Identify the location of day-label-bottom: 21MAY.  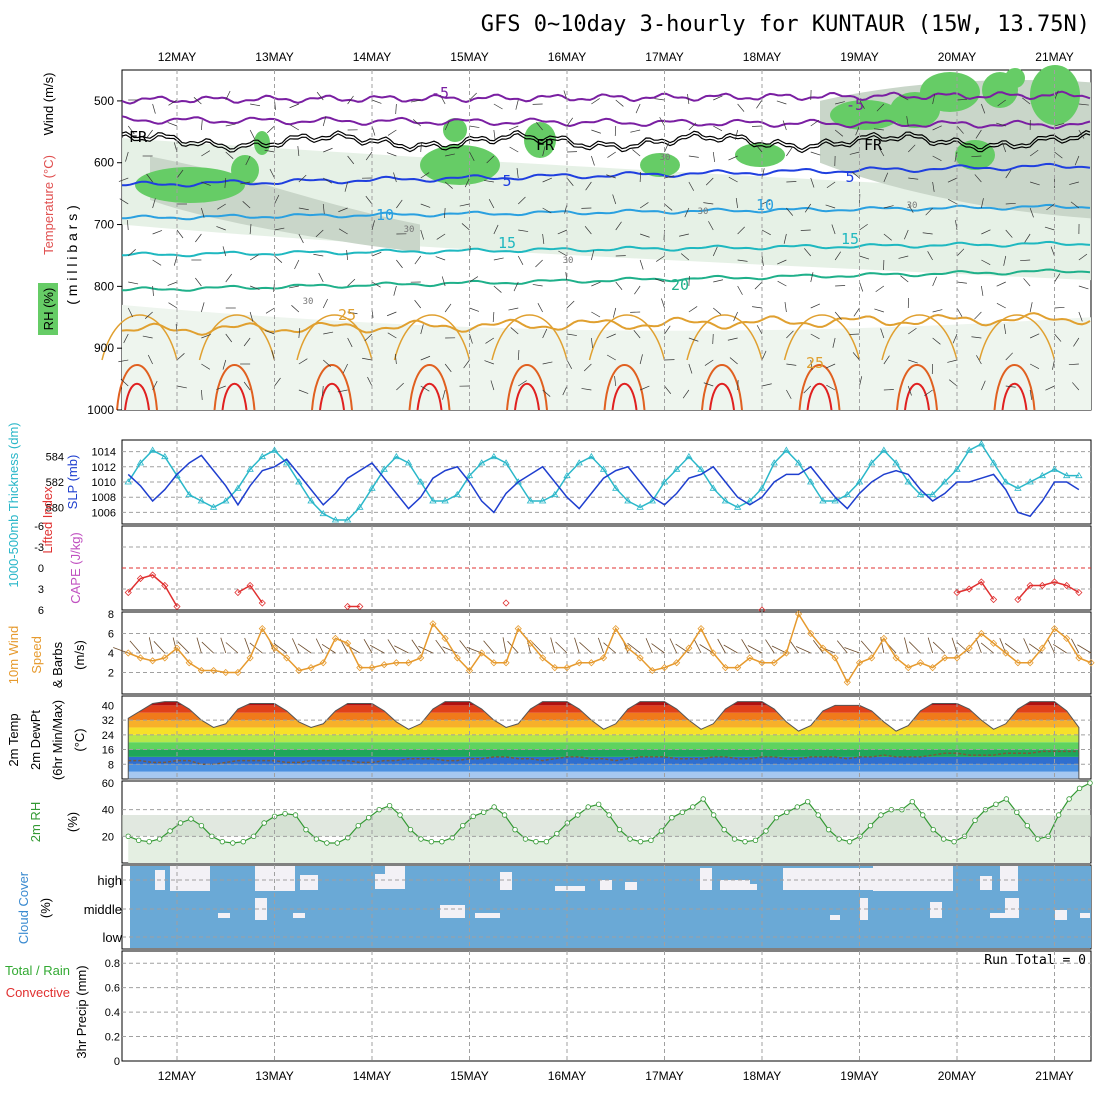
(1054, 1076).